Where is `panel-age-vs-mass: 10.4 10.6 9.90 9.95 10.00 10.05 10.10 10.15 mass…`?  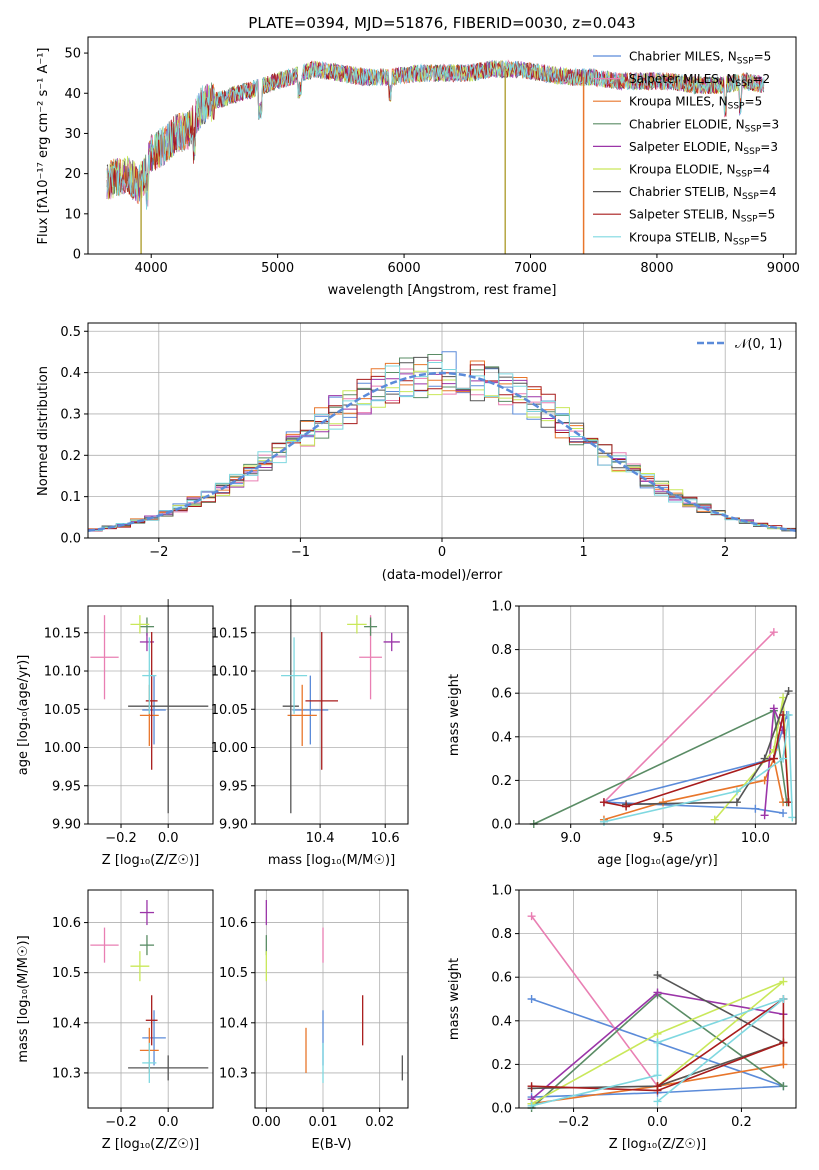 panel-age-vs-mass: 10.4 10.6 9.90 9.95 10.00 10.05 10.10 10.15 mass… is located at coordinates (310, 733).